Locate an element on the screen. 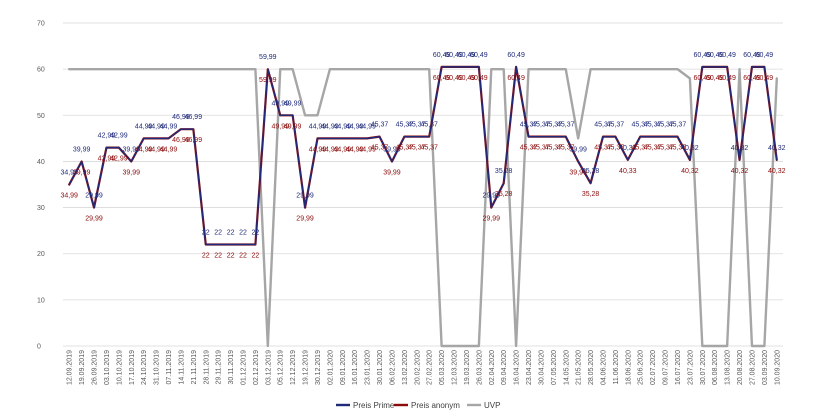 The width and height of the screenshot is (840, 420). x-tick-label: 19.03.2020 is located at coordinates (467, 367).